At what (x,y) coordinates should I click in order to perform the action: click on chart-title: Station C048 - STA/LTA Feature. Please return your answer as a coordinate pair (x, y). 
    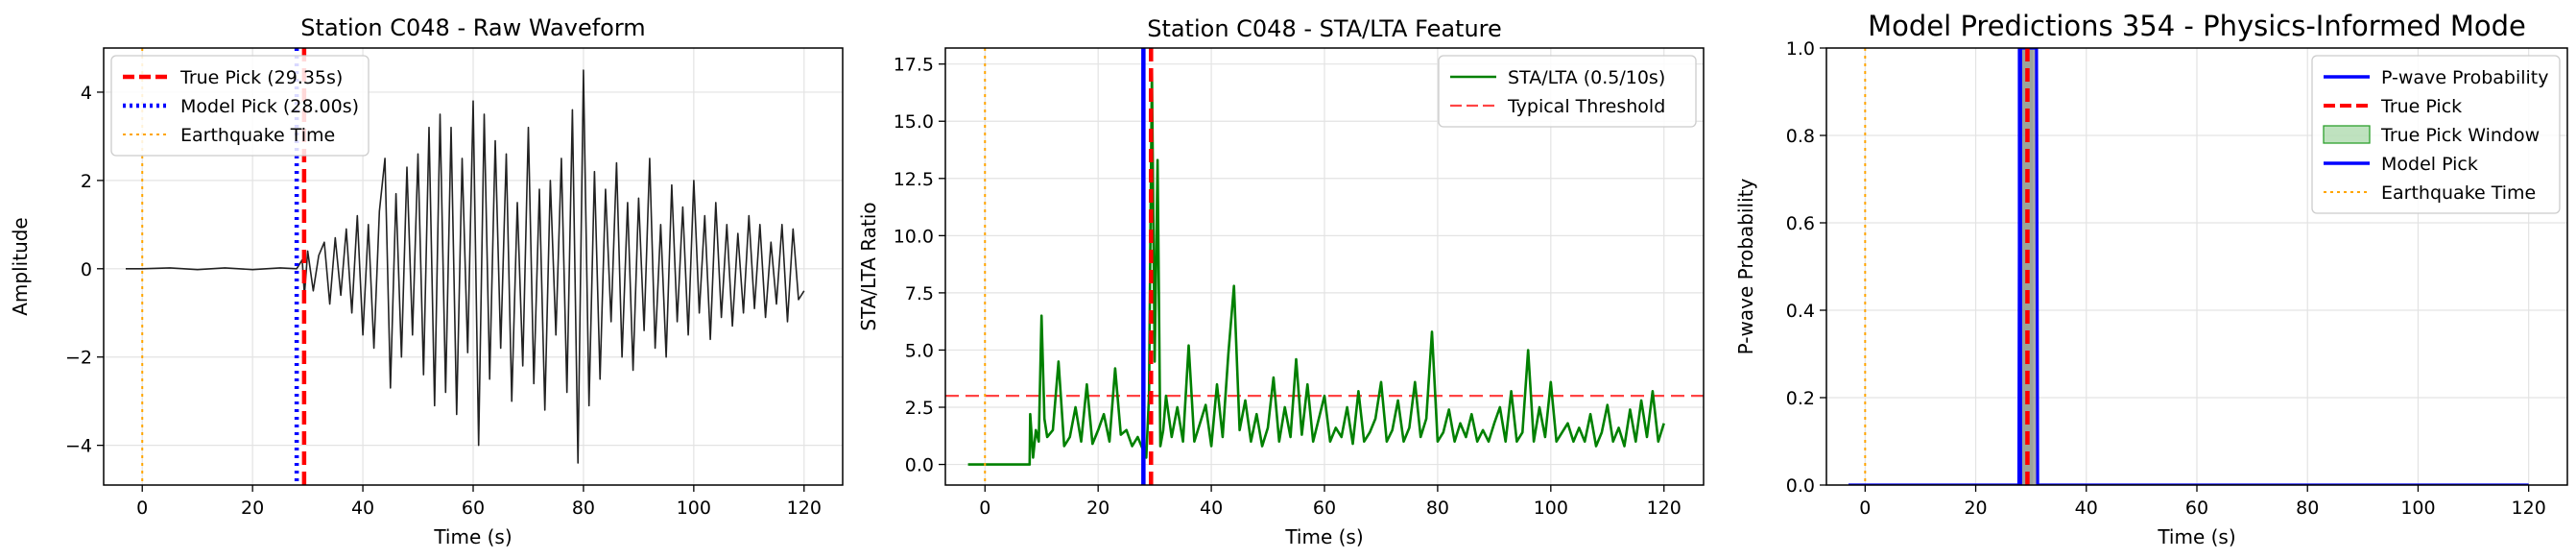
    Looking at the image, I should click on (1324, 28).